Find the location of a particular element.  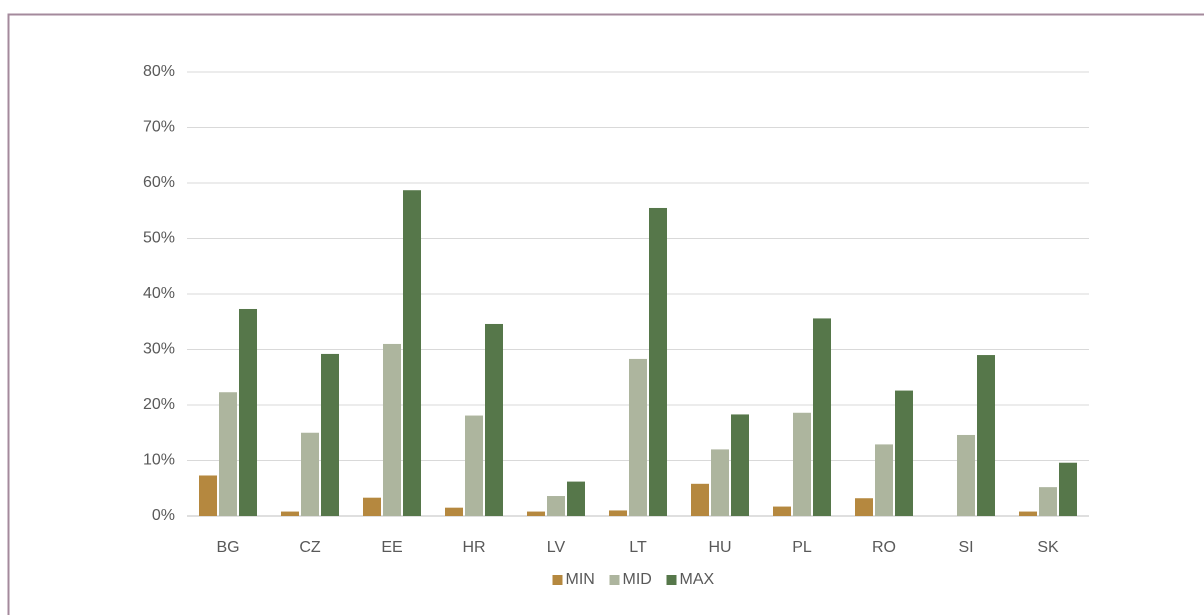

y-tick-label: 70% is located at coordinates (159, 127).